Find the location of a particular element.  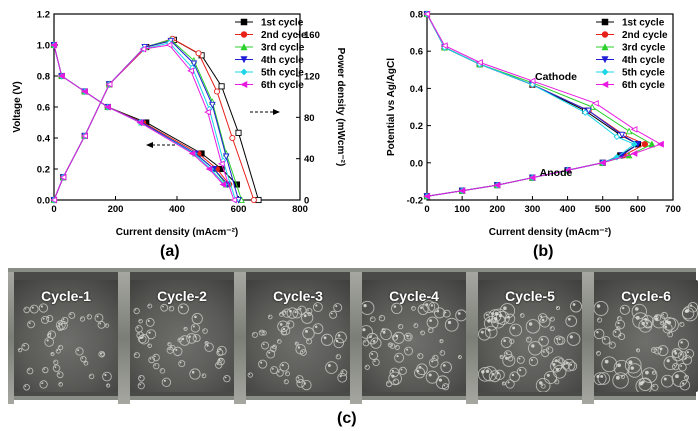

chart-b-legend-label-3: 3rd cycle is located at coordinates (644, 48).